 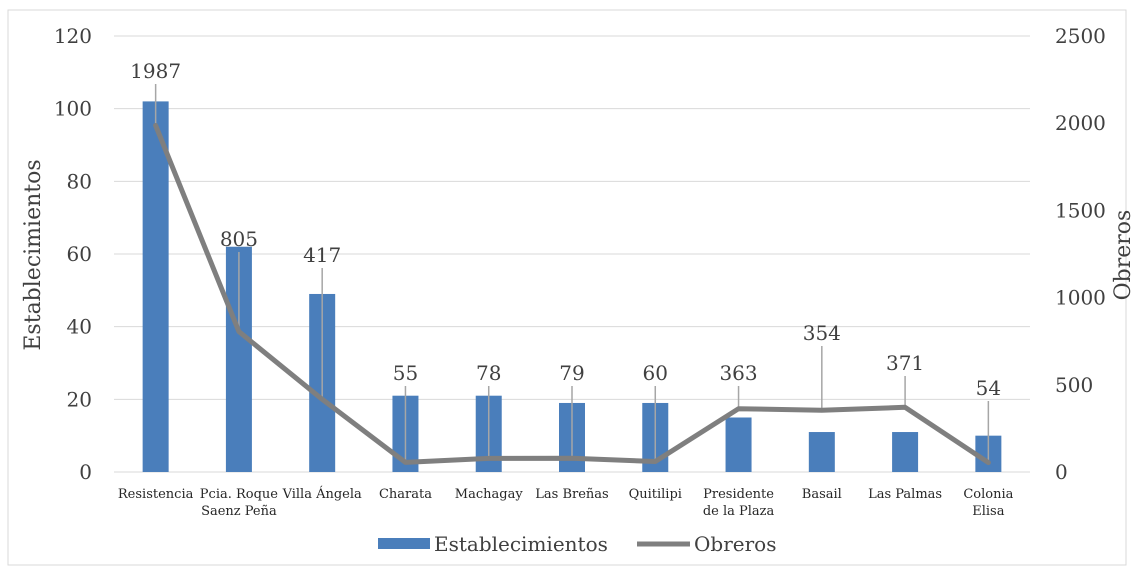 What do you see at coordinates (488, 373) in the screenshot?
I see `data-label: 78` at bounding box center [488, 373].